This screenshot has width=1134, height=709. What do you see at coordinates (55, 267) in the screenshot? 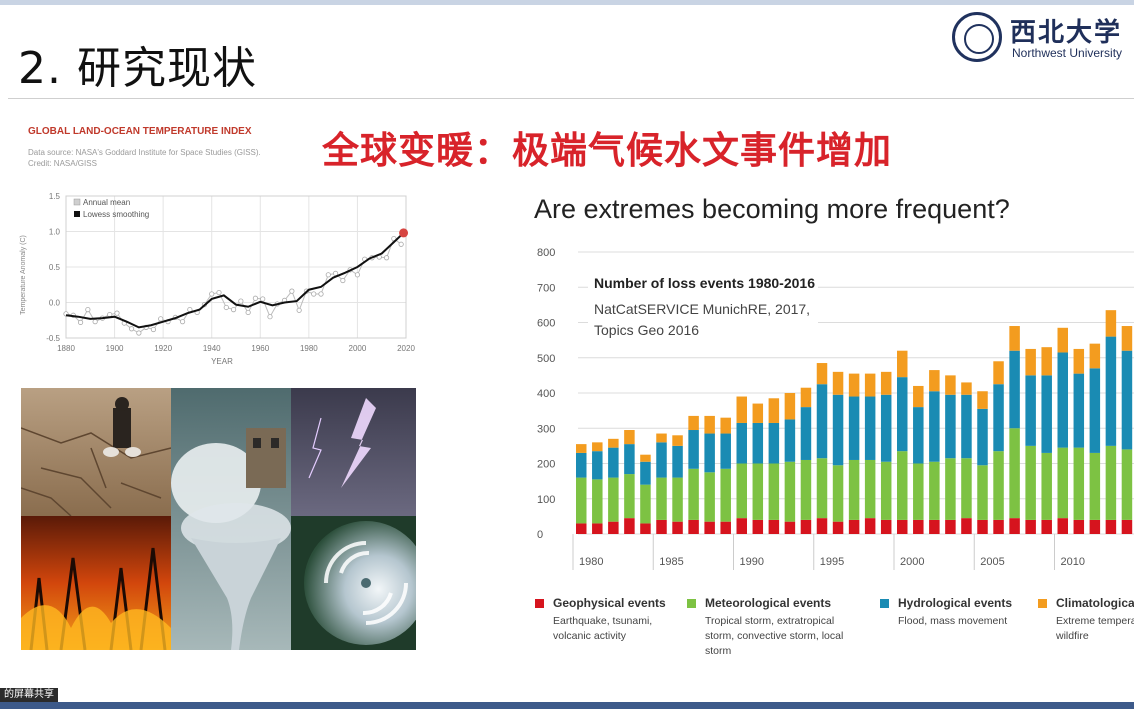
I see `temp-y-tick-label: 0.5` at bounding box center [55, 267].